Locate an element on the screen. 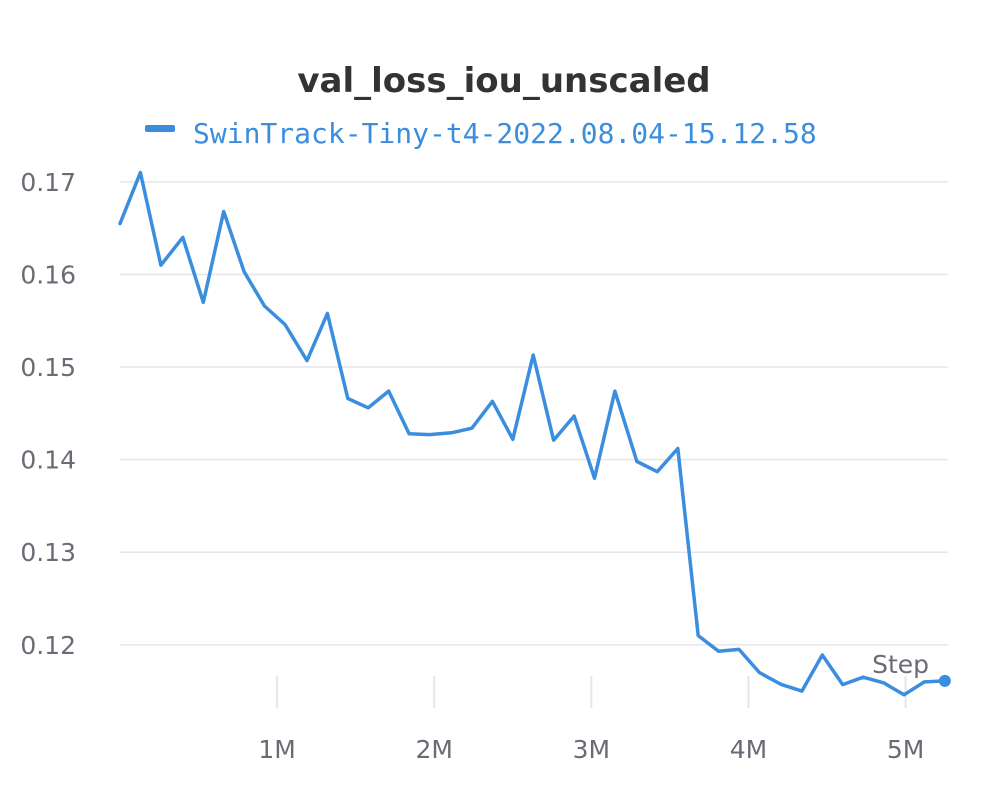  y-tick-label: 0.16 is located at coordinates (48, 274).